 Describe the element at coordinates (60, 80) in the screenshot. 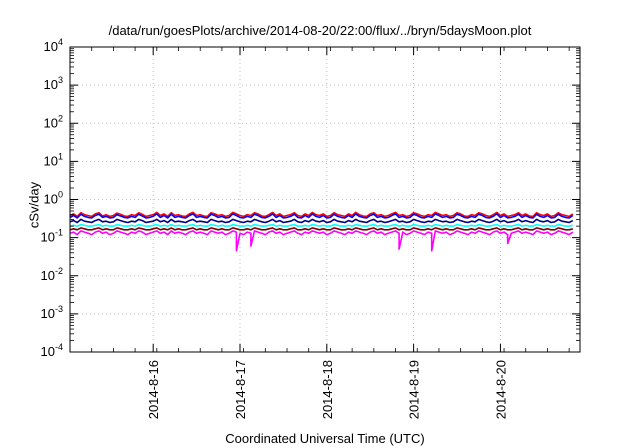

I see `y-tick-exponent: 3` at that location.